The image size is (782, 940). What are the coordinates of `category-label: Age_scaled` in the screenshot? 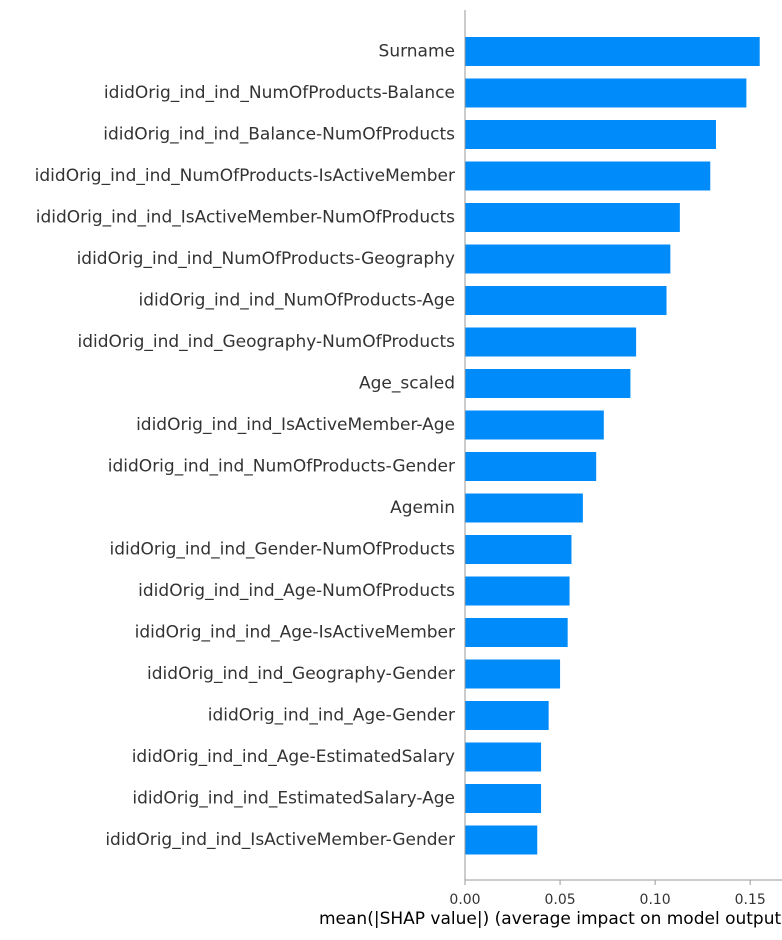 It's located at (407, 384).